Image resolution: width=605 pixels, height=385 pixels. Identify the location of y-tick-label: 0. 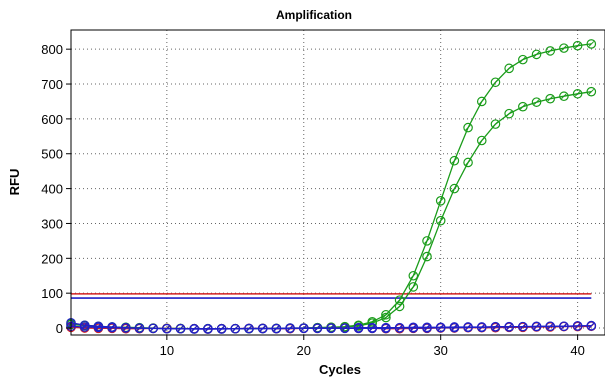
(59, 328).